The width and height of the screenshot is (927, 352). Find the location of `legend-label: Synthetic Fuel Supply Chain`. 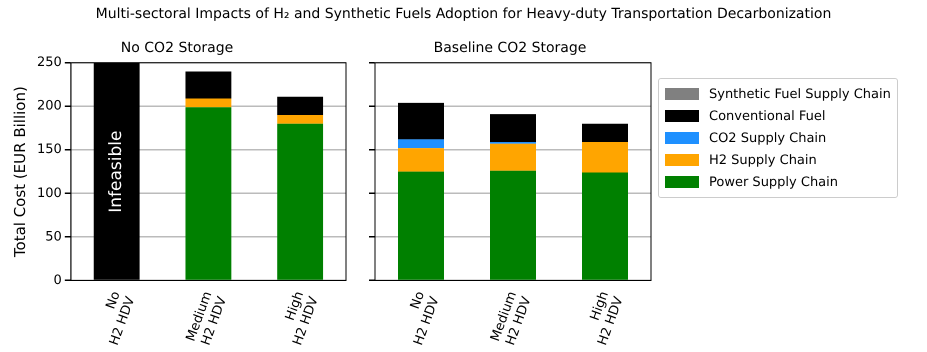

legend-label: Synthetic Fuel Supply Chain is located at coordinates (800, 94).